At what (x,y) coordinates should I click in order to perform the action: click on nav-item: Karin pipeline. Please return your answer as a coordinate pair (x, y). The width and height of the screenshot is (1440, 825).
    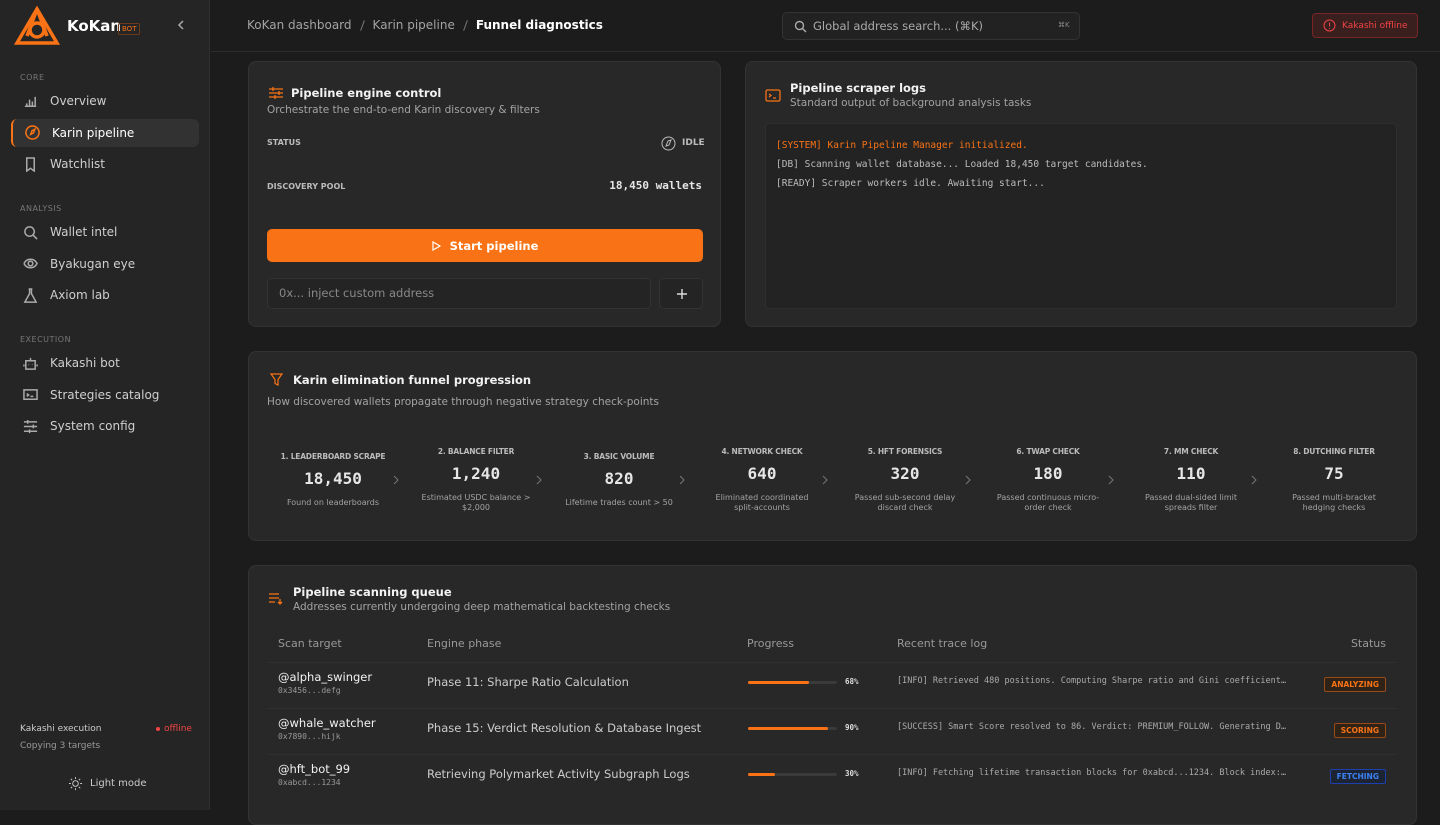
    Looking at the image, I should click on (105, 132).